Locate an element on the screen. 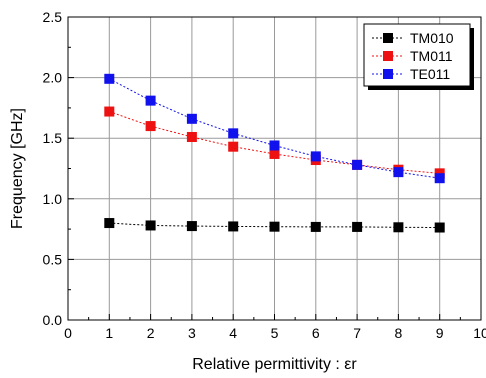 The image size is (486, 378). y-tick-label: 0.5 is located at coordinates (53, 259).